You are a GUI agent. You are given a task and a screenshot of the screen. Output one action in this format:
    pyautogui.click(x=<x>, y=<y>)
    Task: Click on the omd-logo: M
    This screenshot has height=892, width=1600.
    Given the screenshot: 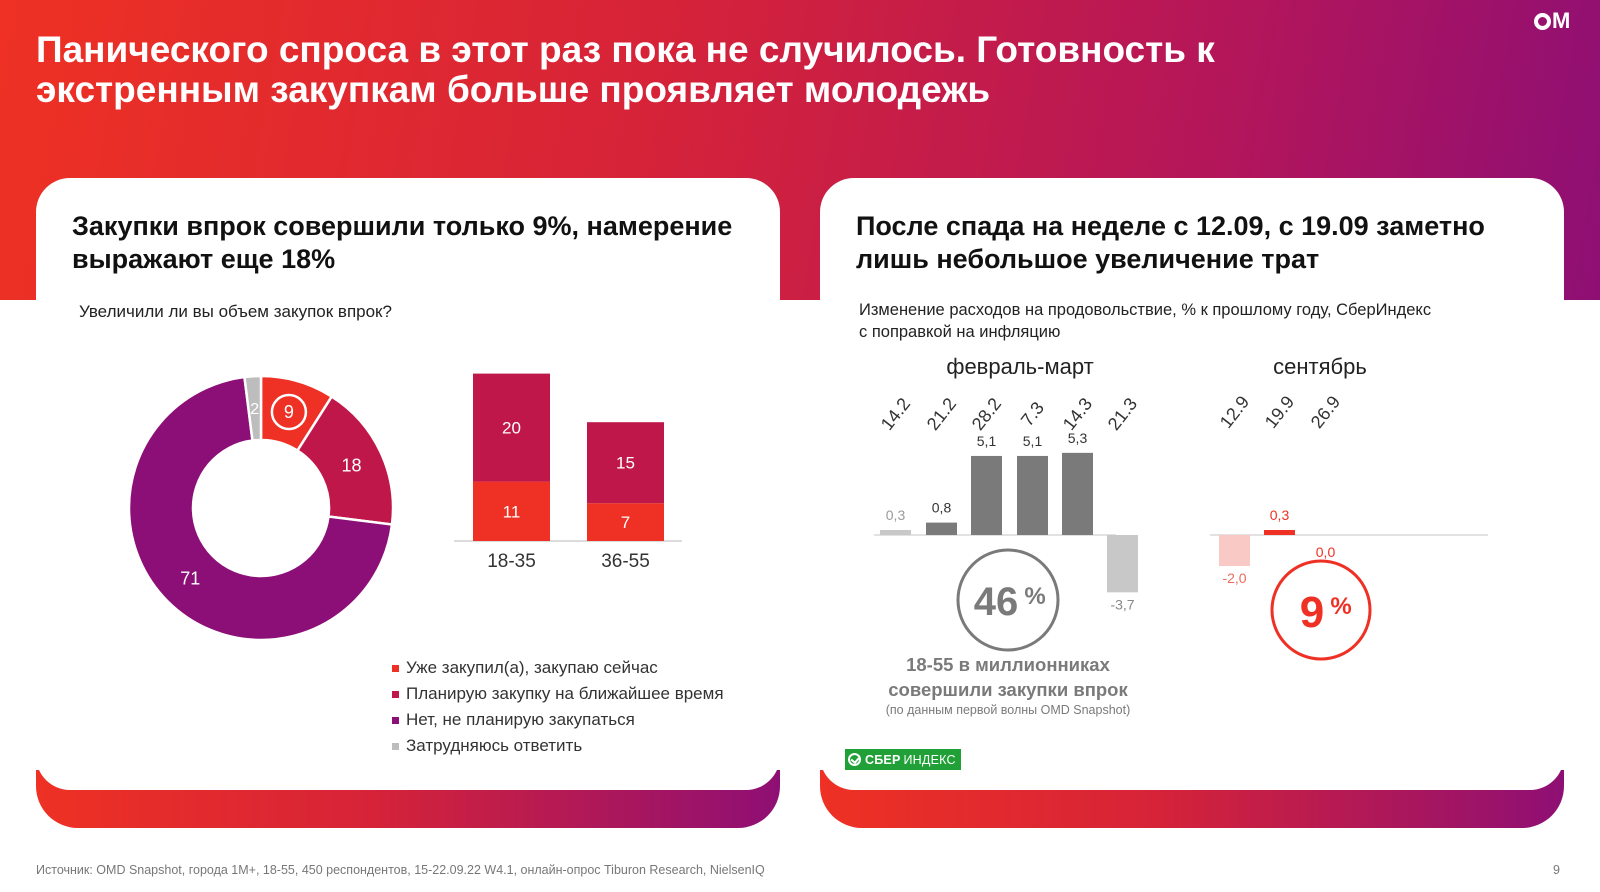 What is the action you would take?
    pyautogui.click(x=1560, y=21)
    